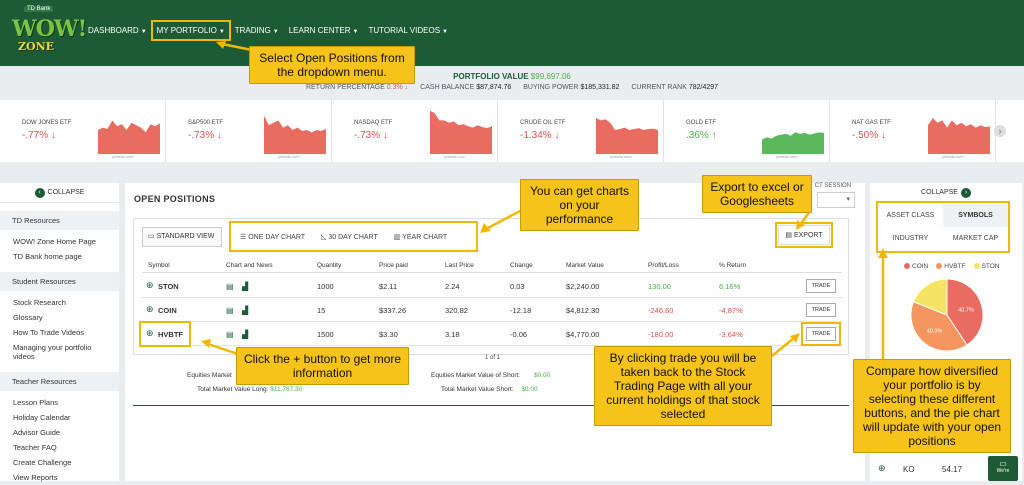 The width and height of the screenshot is (1024, 485). What do you see at coordinates (244, 237) in the screenshot?
I see `list-icon: ☰` at bounding box center [244, 237].